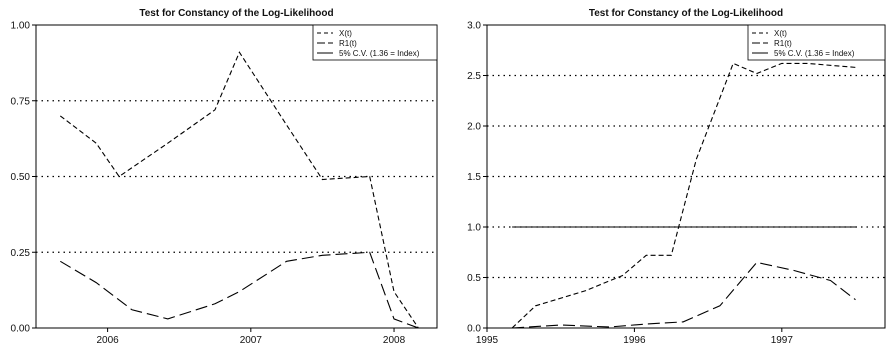  What do you see at coordinates (474, 76) in the screenshot?
I see `y-tick-label: 2.5` at bounding box center [474, 76].